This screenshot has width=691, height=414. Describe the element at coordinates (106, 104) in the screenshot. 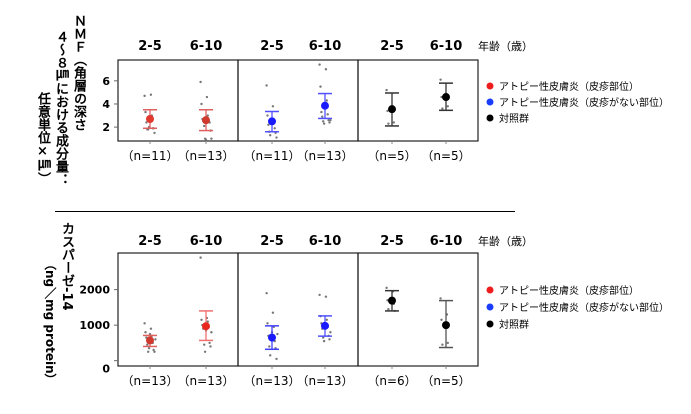

I see `y-tick-label: 4` at that location.